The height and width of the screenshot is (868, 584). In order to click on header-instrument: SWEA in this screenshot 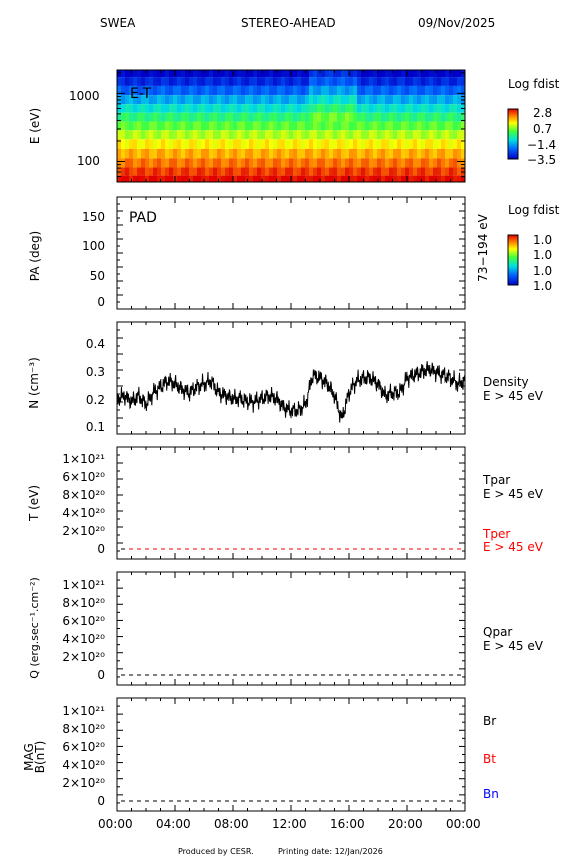, I will do `click(118, 23)`.